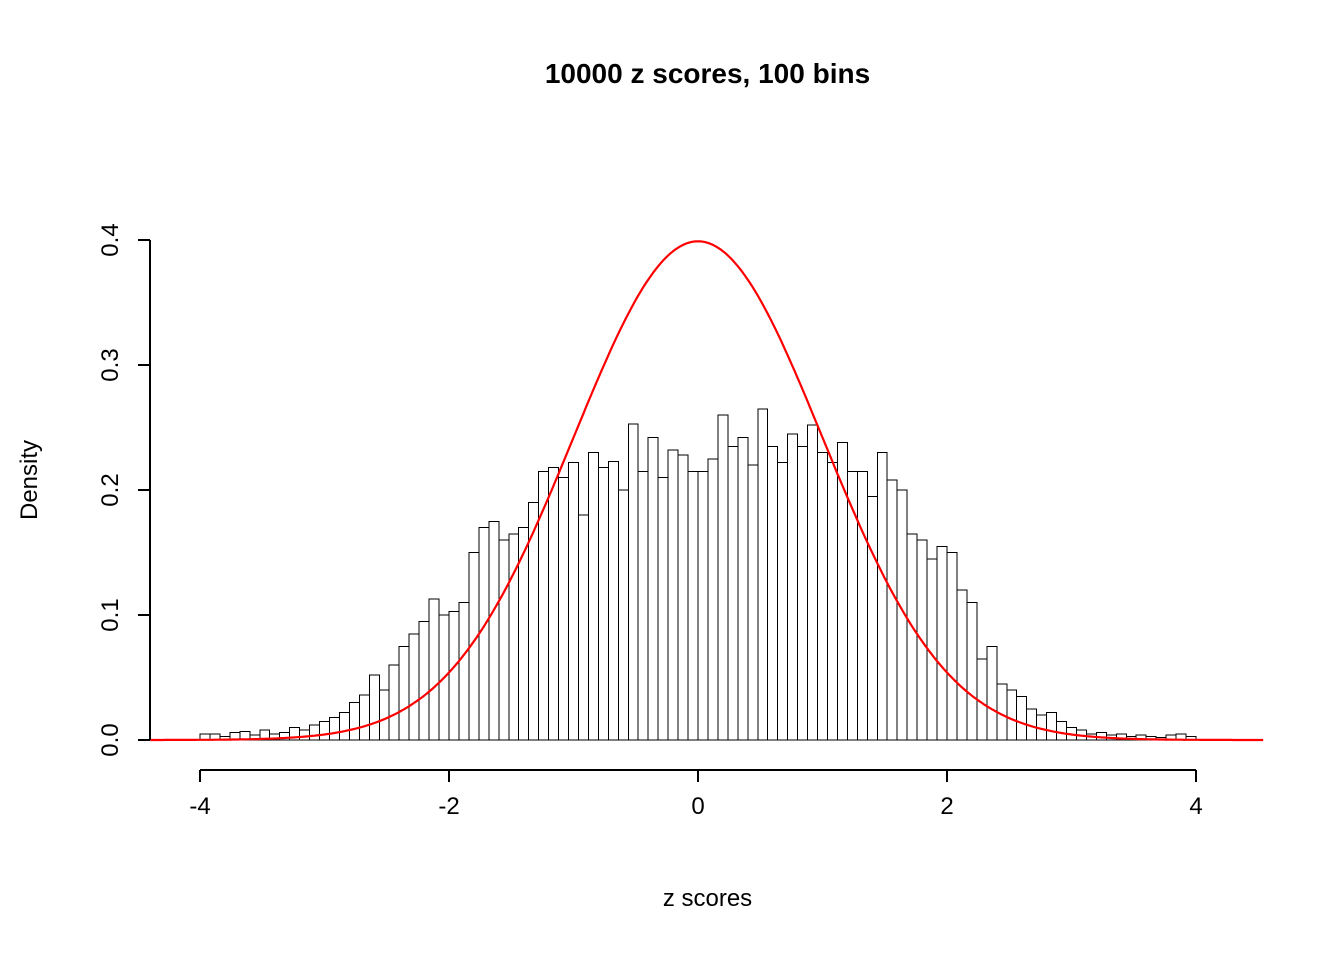  Describe the element at coordinates (110, 489) in the screenshot. I see `y-tick-label: 0.2` at that location.